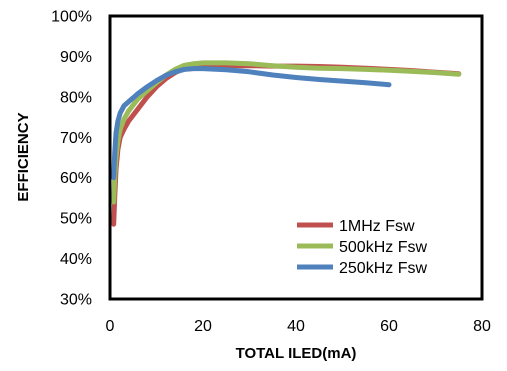 The width and height of the screenshot is (507, 371). Describe the element at coordinates (76, 300) in the screenshot. I see `y-tick-label: 30%` at that location.